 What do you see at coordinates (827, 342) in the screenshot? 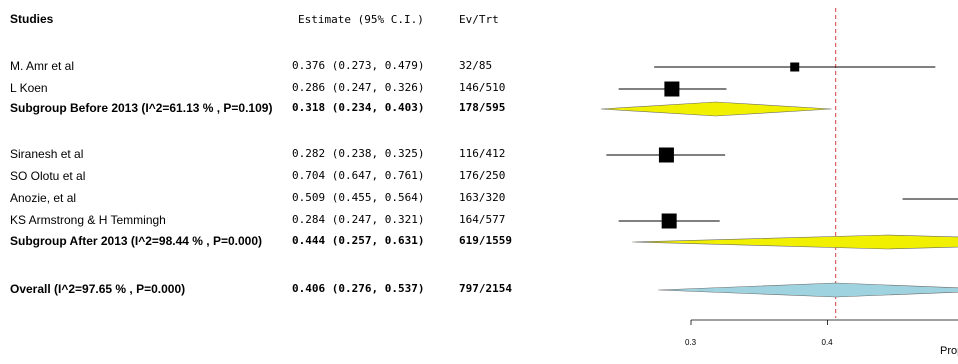
I see `x-tick-label: 0.4` at bounding box center [827, 342].